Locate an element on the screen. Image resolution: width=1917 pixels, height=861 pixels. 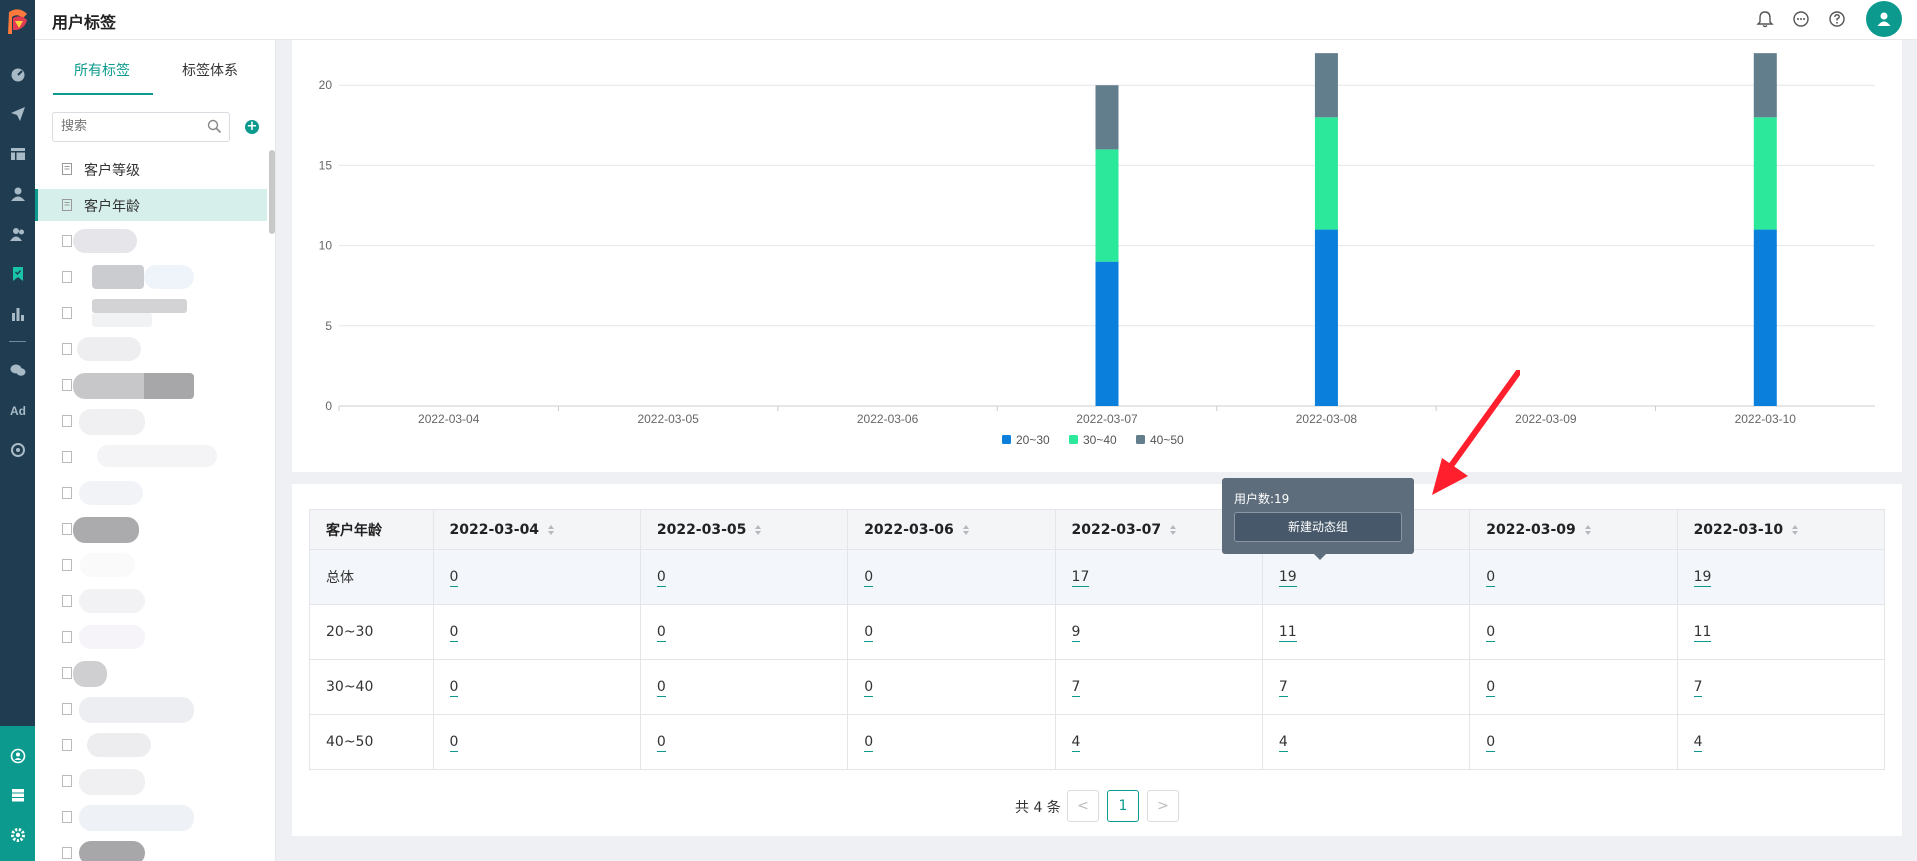
user-icon is located at coordinates (18, 194).